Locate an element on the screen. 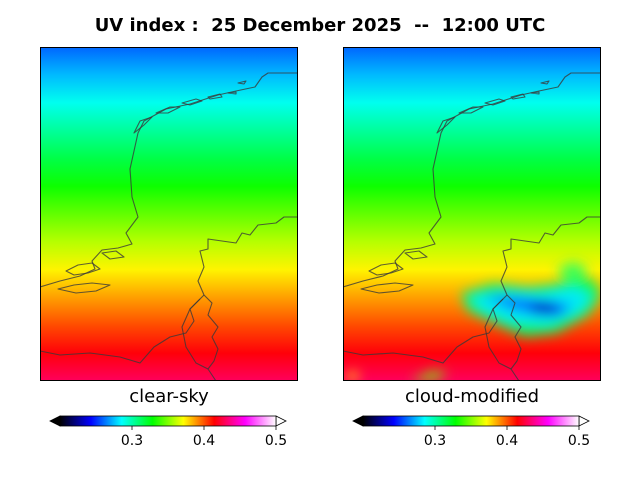  cloud-patch-group is located at coordinates (472, 321).